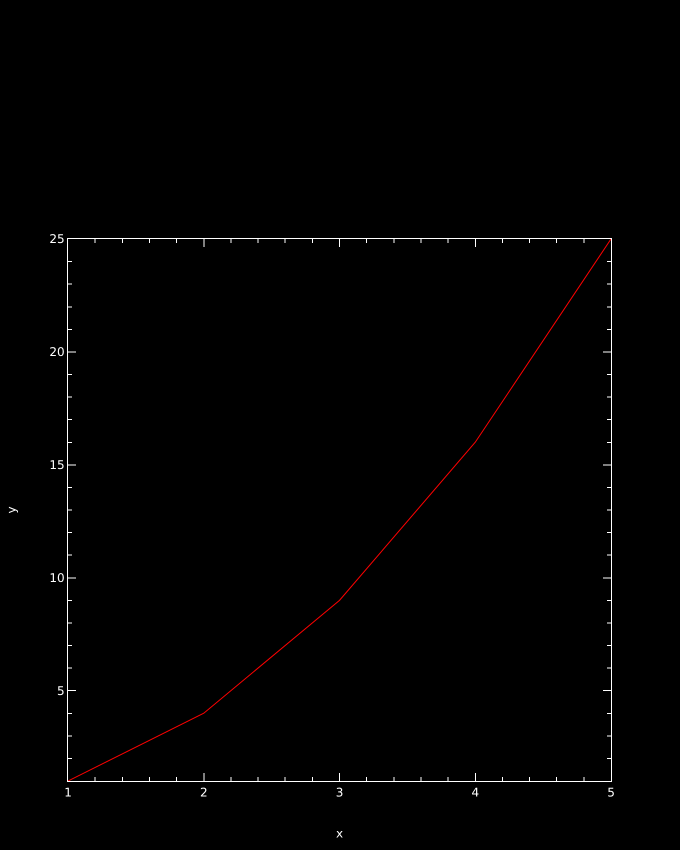 Image resolution: width=680 pixels, height=850 pixels. What do you see at coordinates (57, 239) in the screenshot?
I see `y-tick-label: 25` at bounding box center [57, 239].